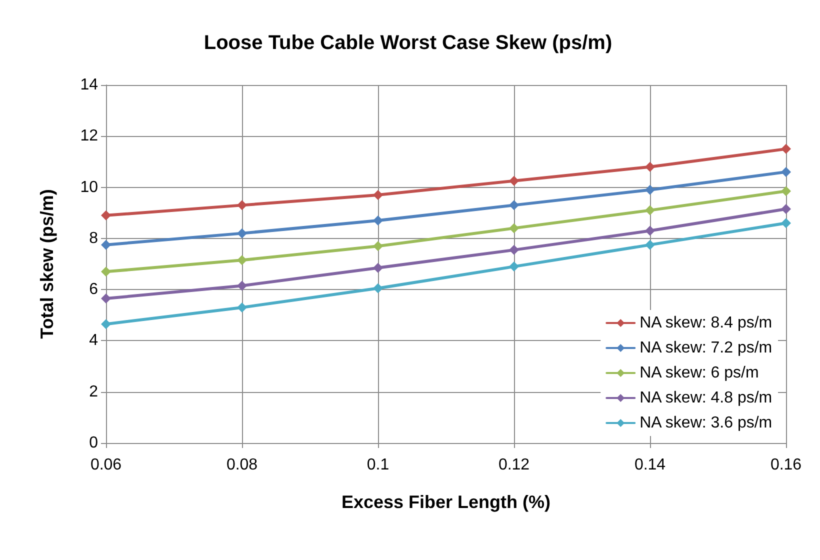 The height and width of the screenshot is (560, 820). I want to click on y-tick-label: 2, so click(93, 391).